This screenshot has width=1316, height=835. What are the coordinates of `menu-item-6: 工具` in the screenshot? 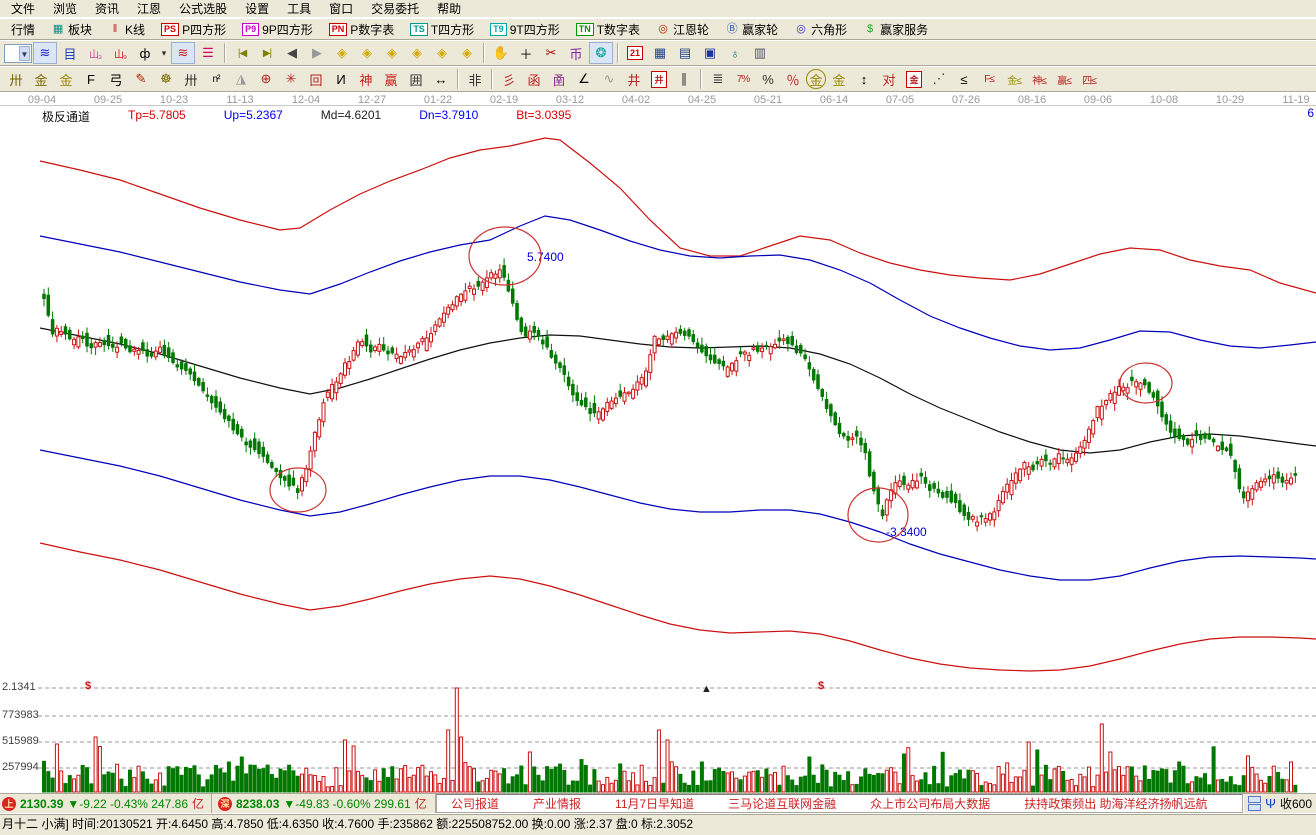 It's located at (299, 9).